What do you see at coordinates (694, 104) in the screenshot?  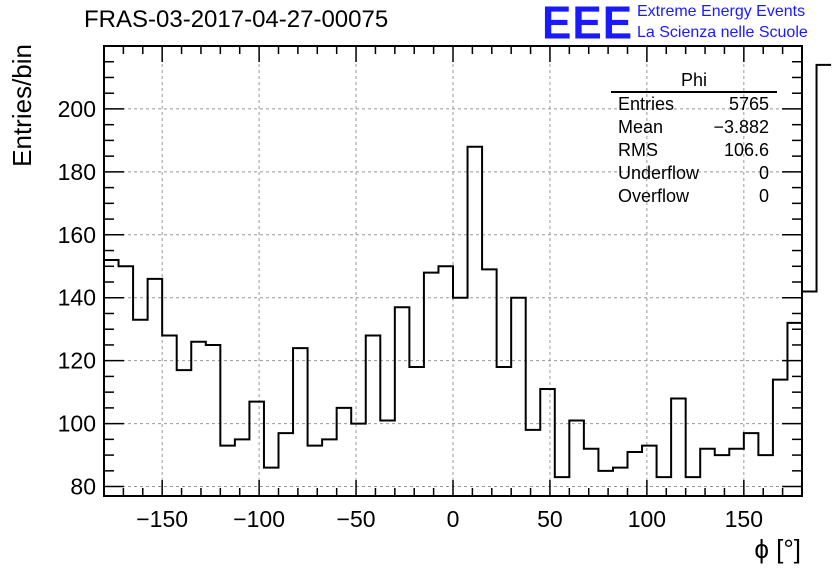 I see `stats-row-entries: Entries 5765` at bounding box center [694, 104].